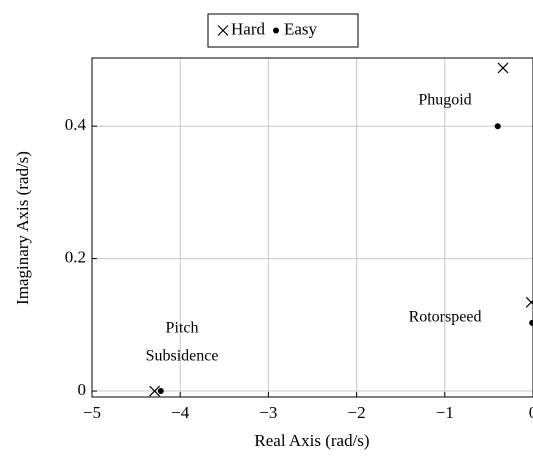 The height and width of the screenshot is (462, 533). What do you see at coordinates (182, 356) in the screenshot?
I see `annotation: Subsidence` at bounding box center [182, 356].